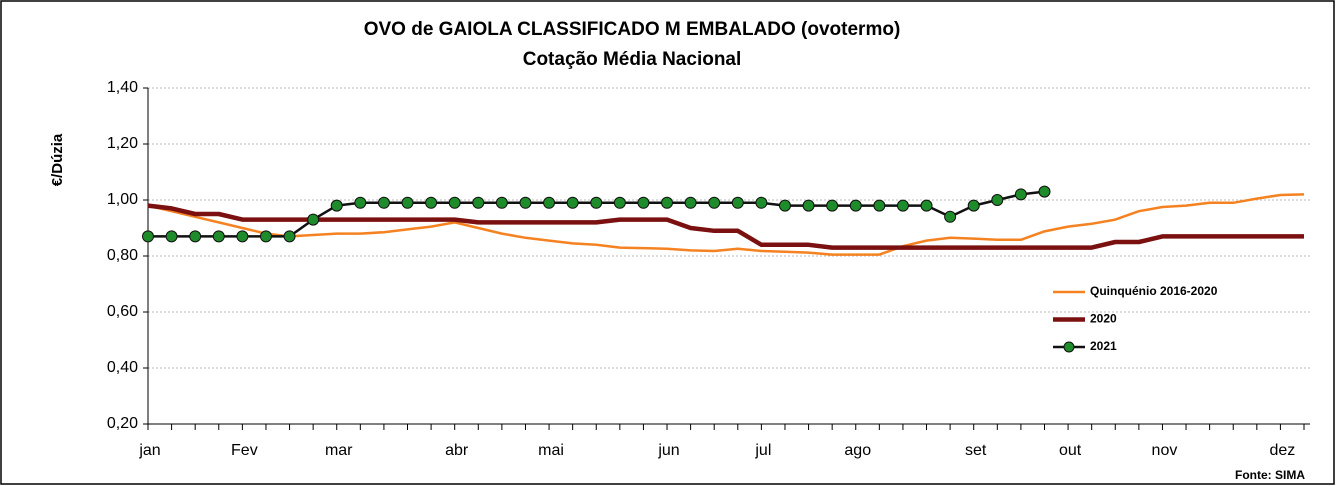 The height and width of the screenshot is (486, 1336). What do you see at coordinates (122, 423) in the screenshot?
I see `y-tick-label: 0,20` at bounding box center [122, 423].